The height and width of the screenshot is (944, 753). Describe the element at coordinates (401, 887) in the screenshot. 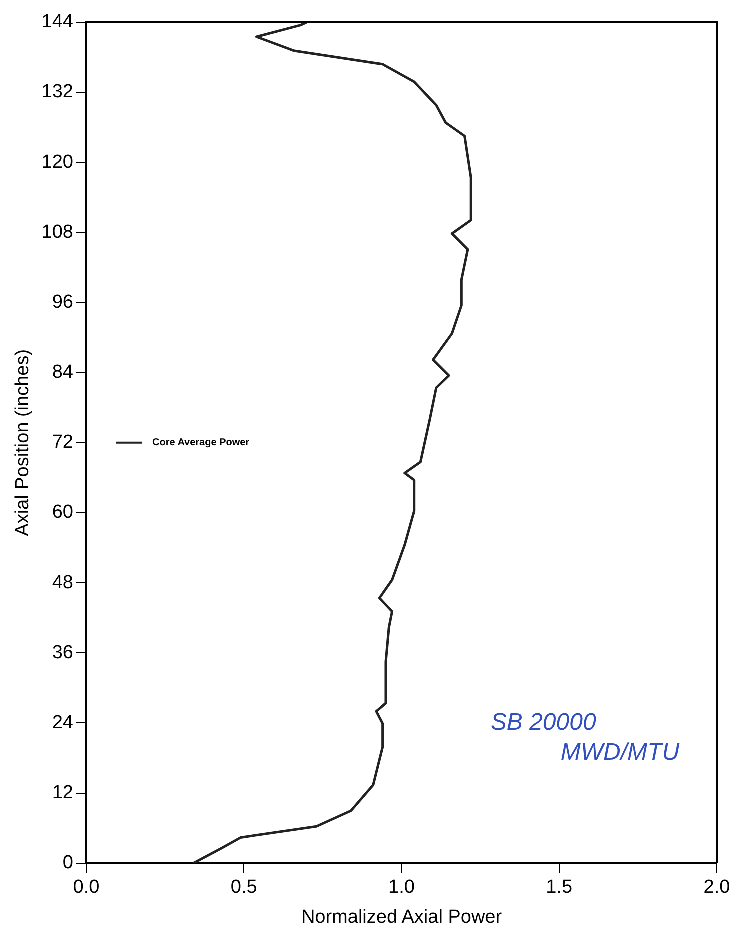

I see `x-tick-label: 1.0` at that location.